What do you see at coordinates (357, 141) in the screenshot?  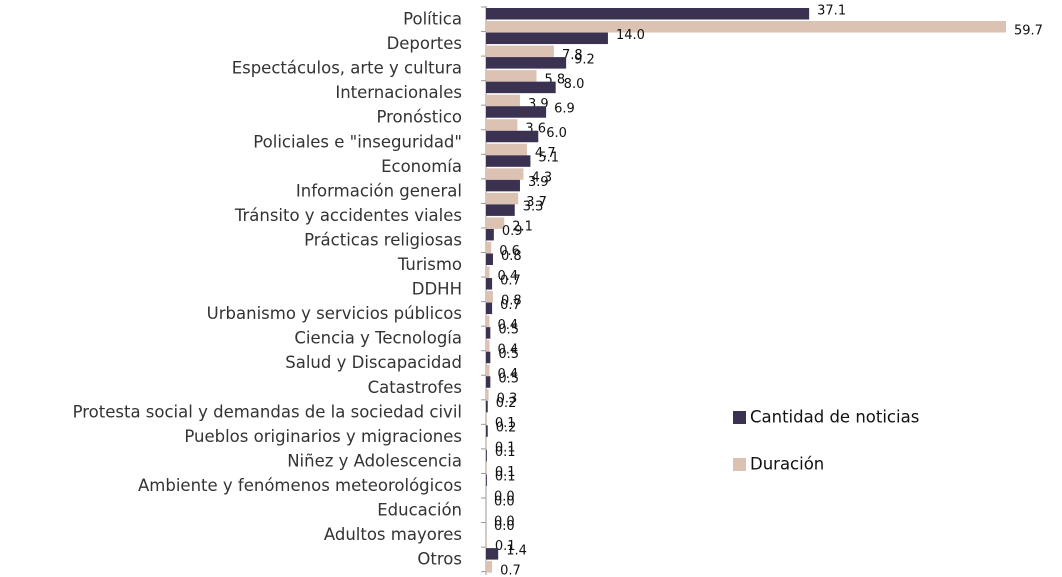 I see `category-label: Policiales e "inseguridad"` at bounding box center [357, 141].